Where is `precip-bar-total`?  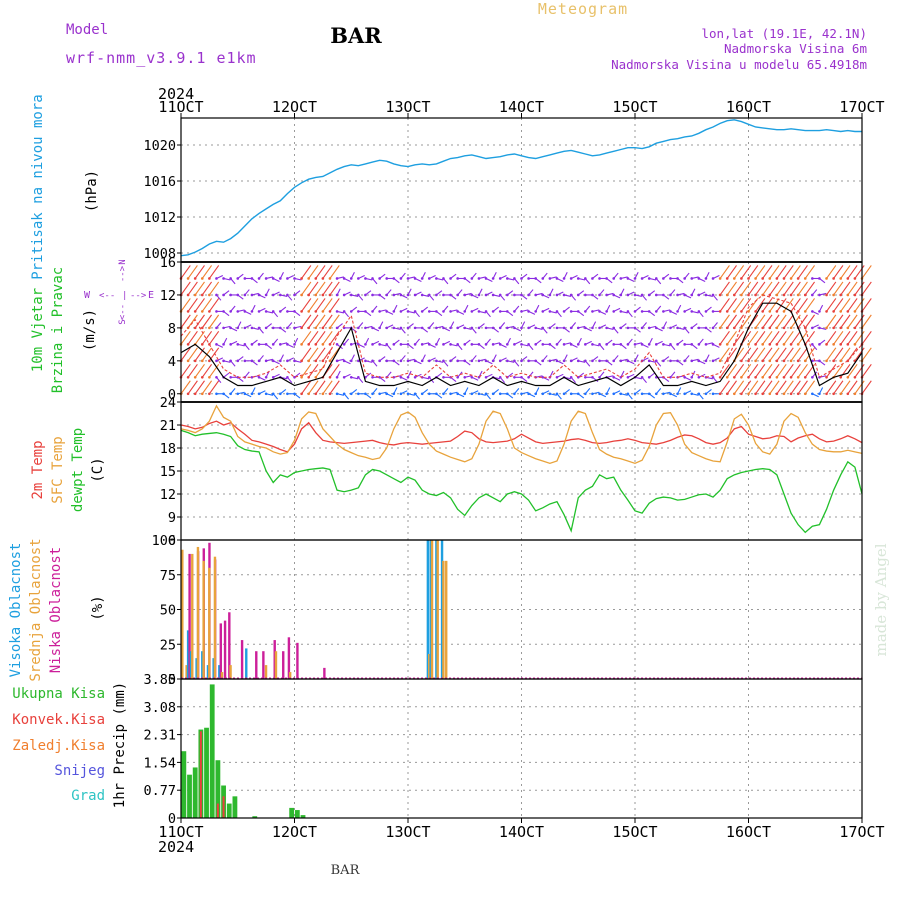 precip-bar-total is located at coordinates (235, 807).